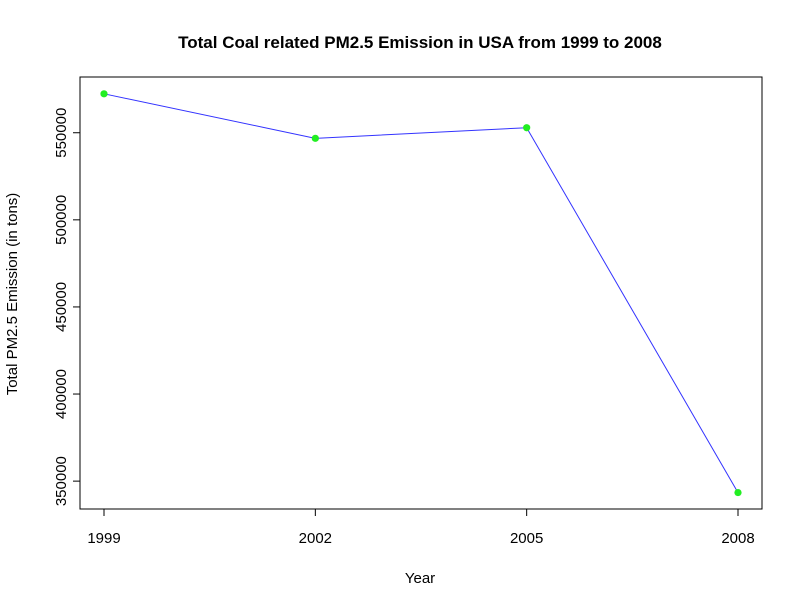 The image size is (802, 608). I want to click on x-tick-label: 2005, so click(526, 538).